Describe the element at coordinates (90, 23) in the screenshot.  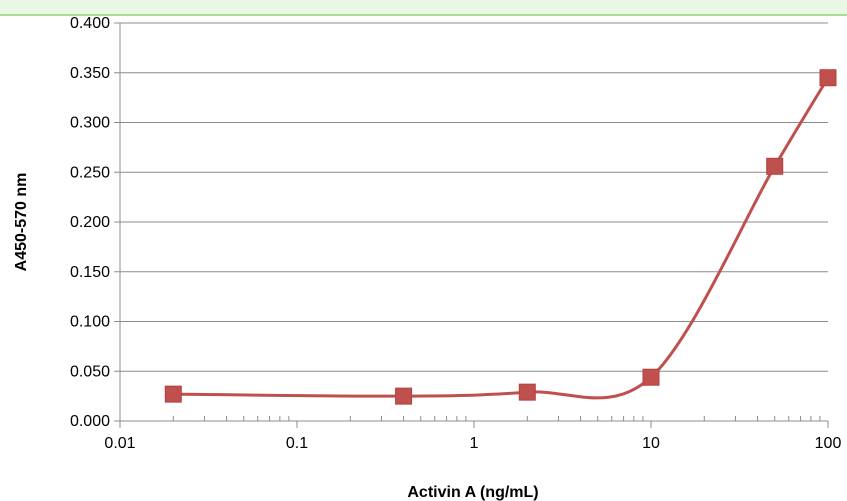
I see `y-tick-label: 0.400` at that location.